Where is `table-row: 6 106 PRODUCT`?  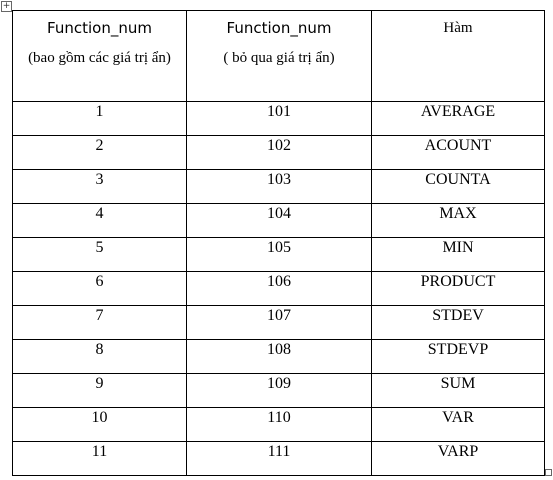
table-row: 6 106 PRODUCT is located at coordinates (278, 288).